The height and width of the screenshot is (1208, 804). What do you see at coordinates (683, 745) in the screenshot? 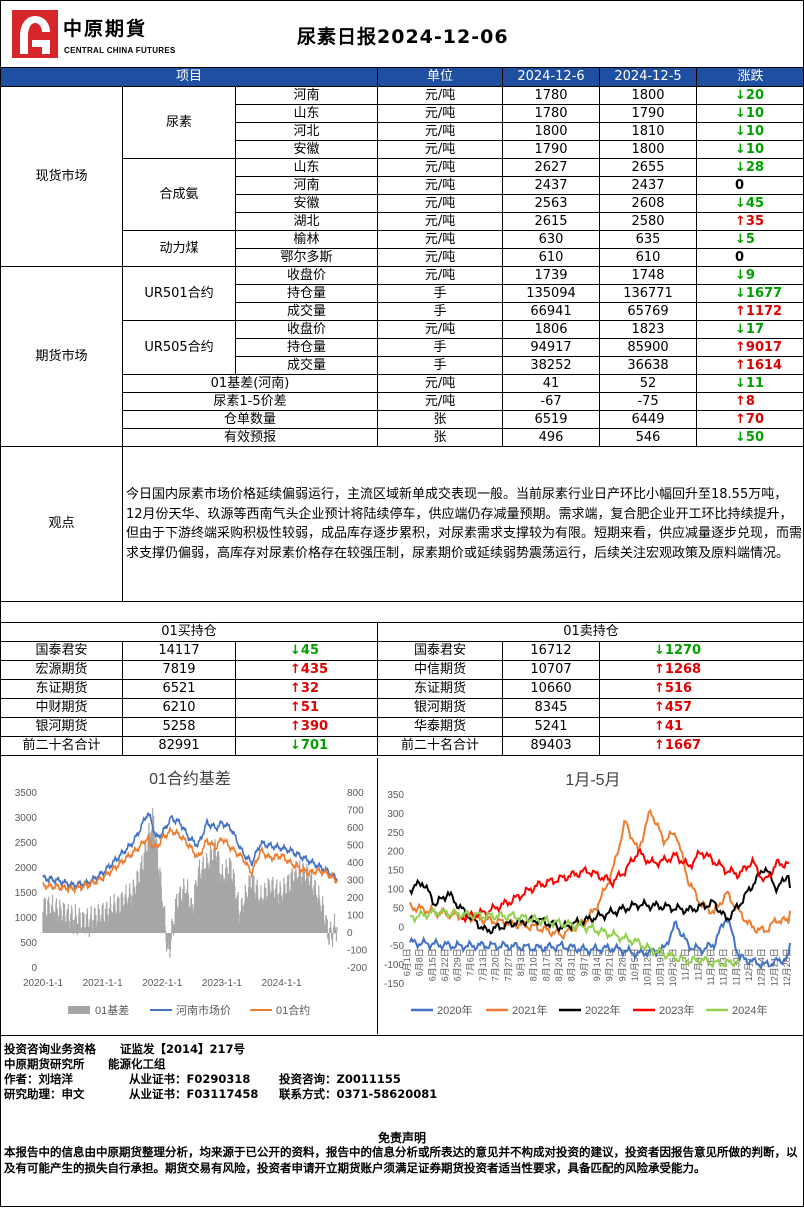
I see `change-value: 1667` at bounding box center [683, 745].